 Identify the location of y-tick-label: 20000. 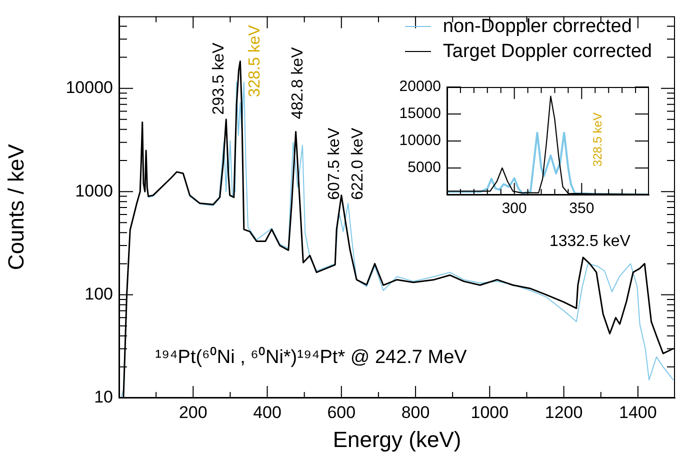
(420, 87).